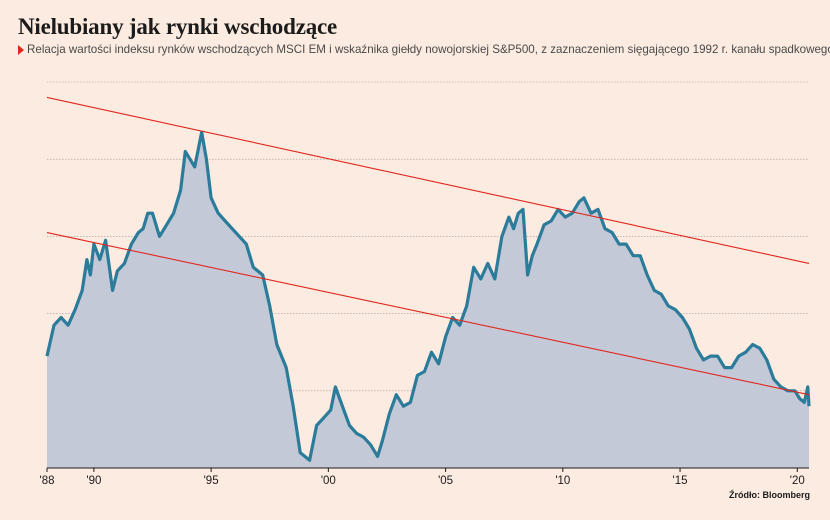 The width and height of the screenshot is (830, 520). I want to click on x-tick-label: '20, so click(797, 481).